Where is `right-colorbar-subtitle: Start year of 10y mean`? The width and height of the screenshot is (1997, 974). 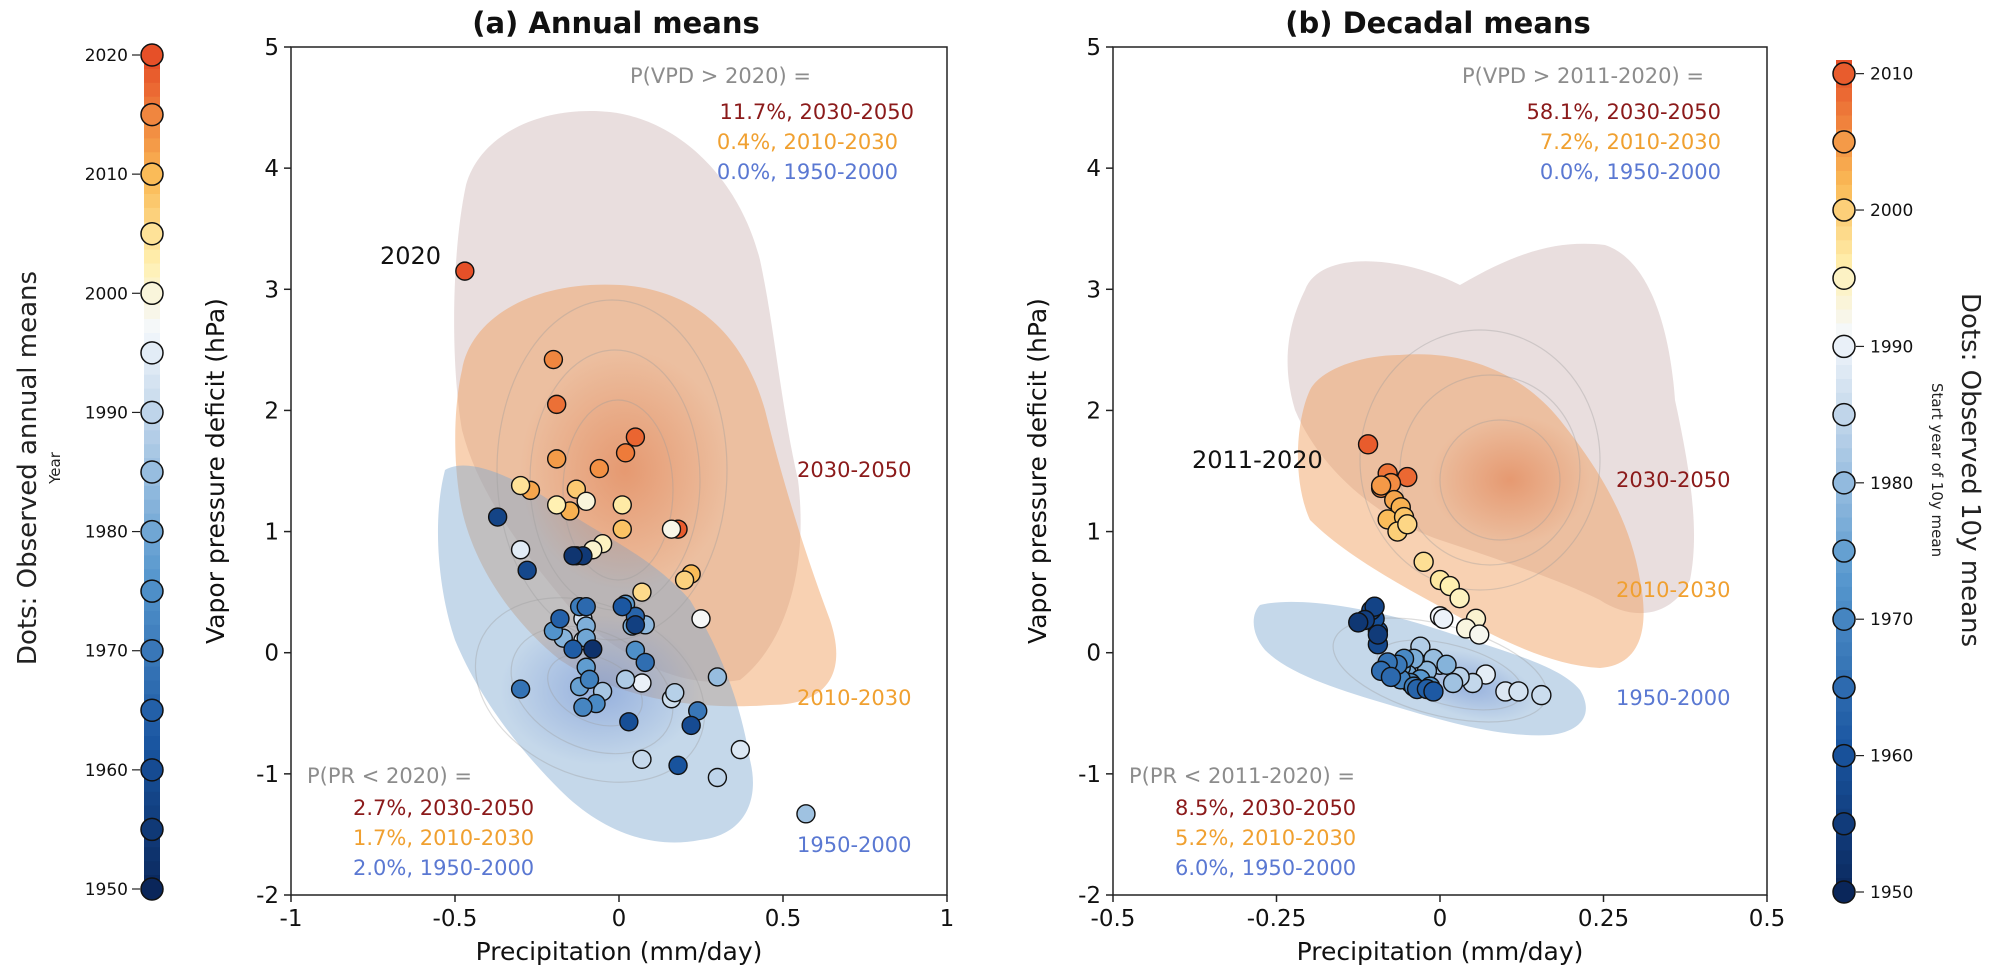
right-colorbar-subtitle: Start year of 10y mean is located at coordinates (1937, 470).